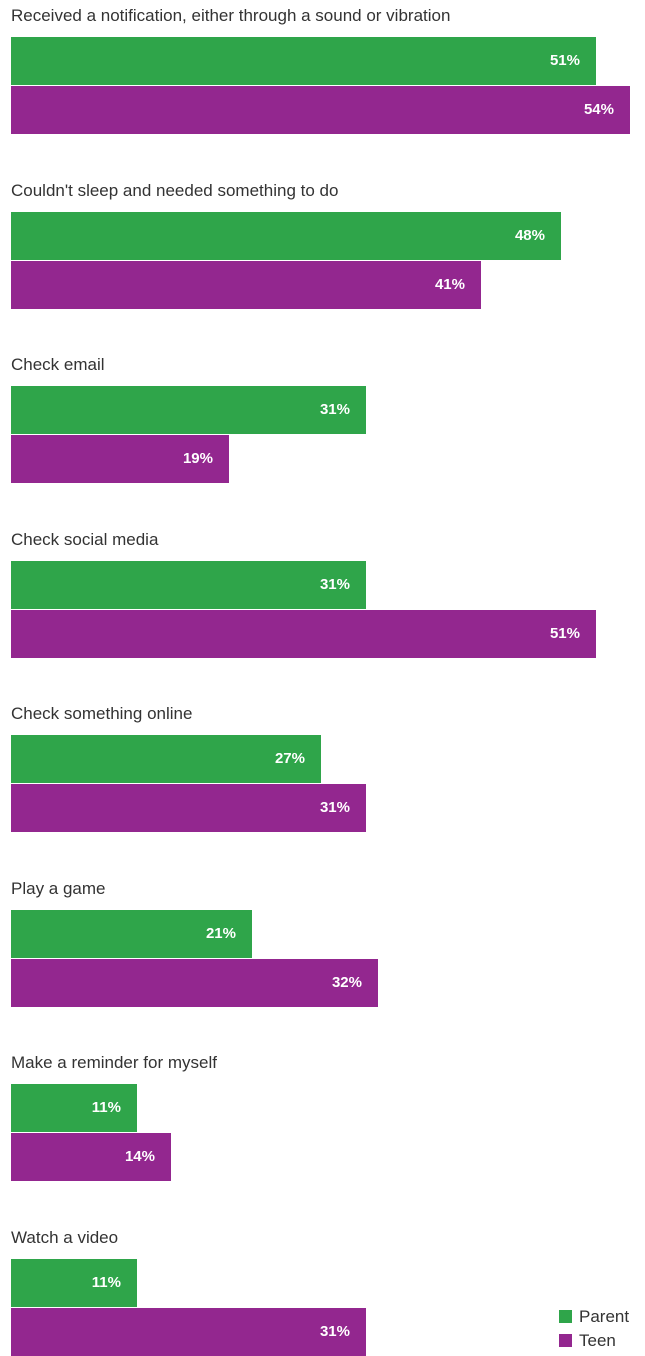  Describe the element at coordinates (320, 110) in the screenshot. I see `bar-teen-received-a-notification-either-through-a-sound-or-vibration: 54%` at that location.